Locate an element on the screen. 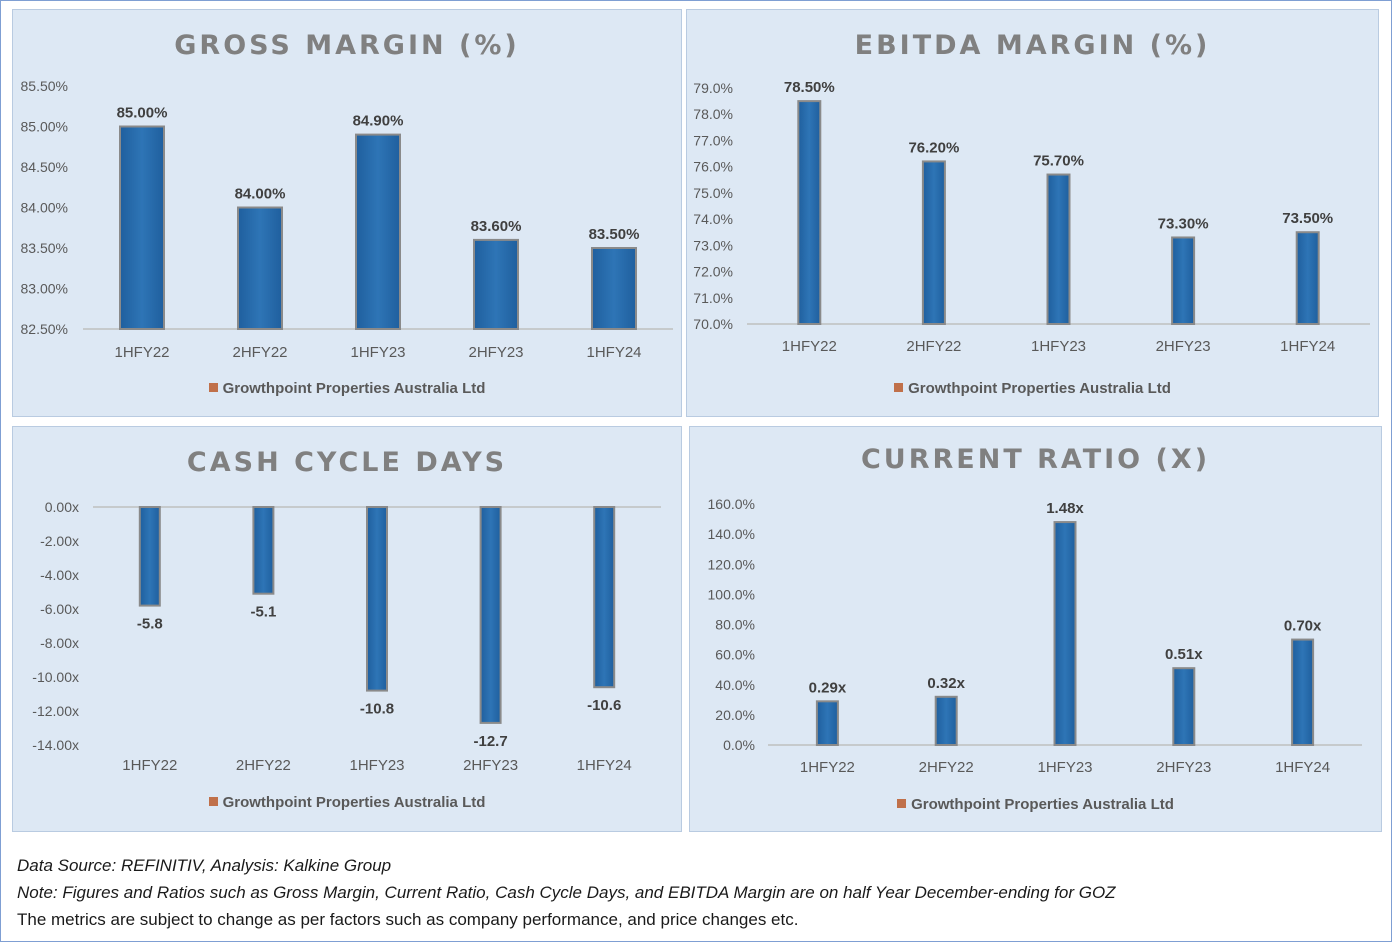 The image size is (1394, 944). y-tick-label: -4.00x is located at coordinates (59, 575).